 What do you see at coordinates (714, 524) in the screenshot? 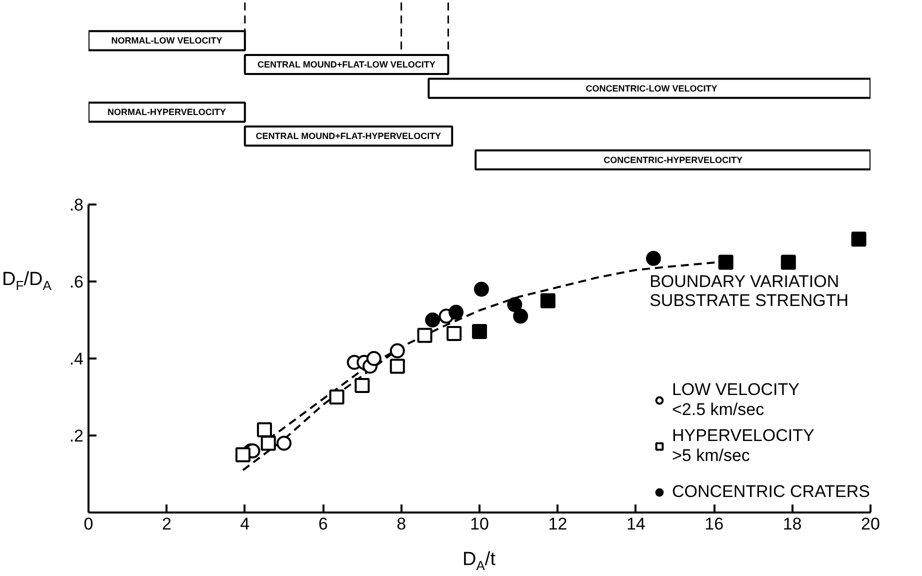
I see `x-tick-label: 16` at bounding box center [714, 524].